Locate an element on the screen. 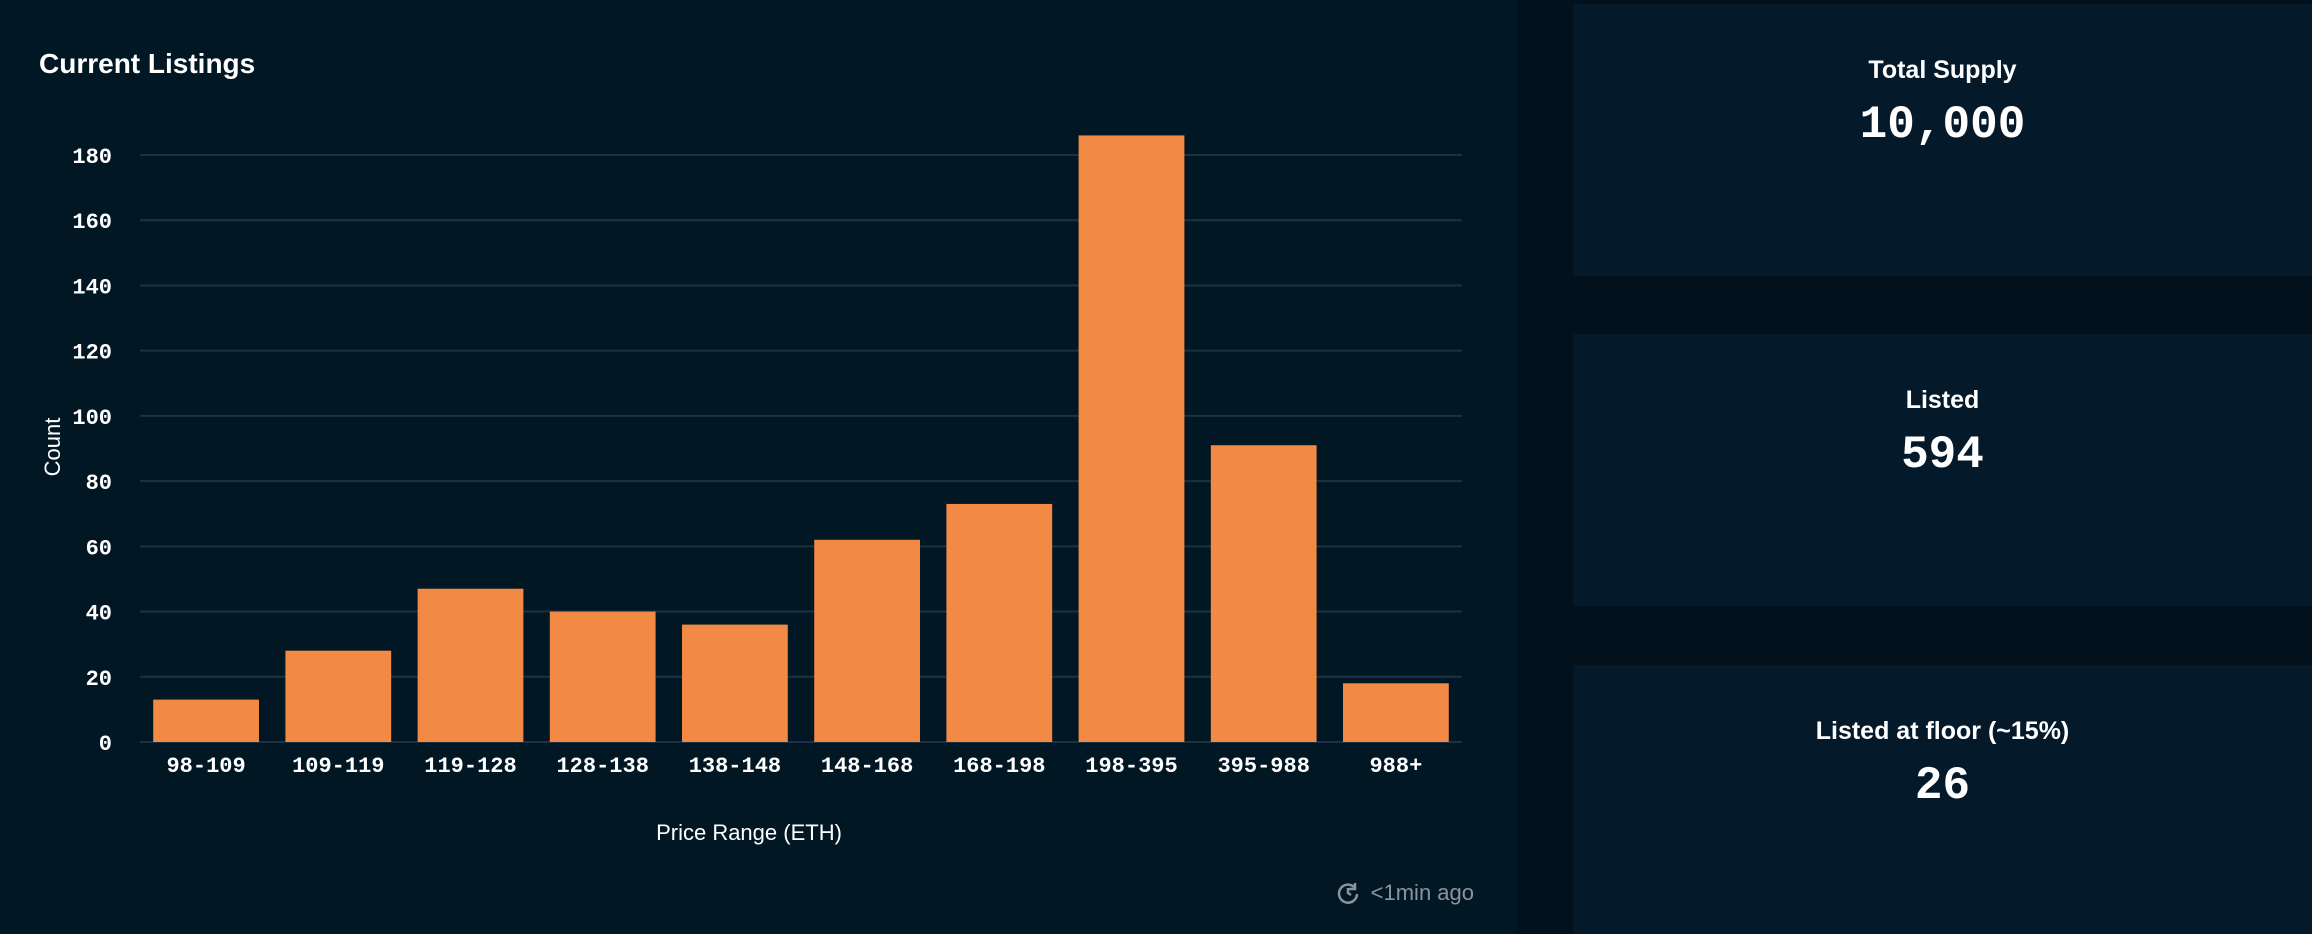  x-tick-label: 109-119 is located at coordinates (338, 766).